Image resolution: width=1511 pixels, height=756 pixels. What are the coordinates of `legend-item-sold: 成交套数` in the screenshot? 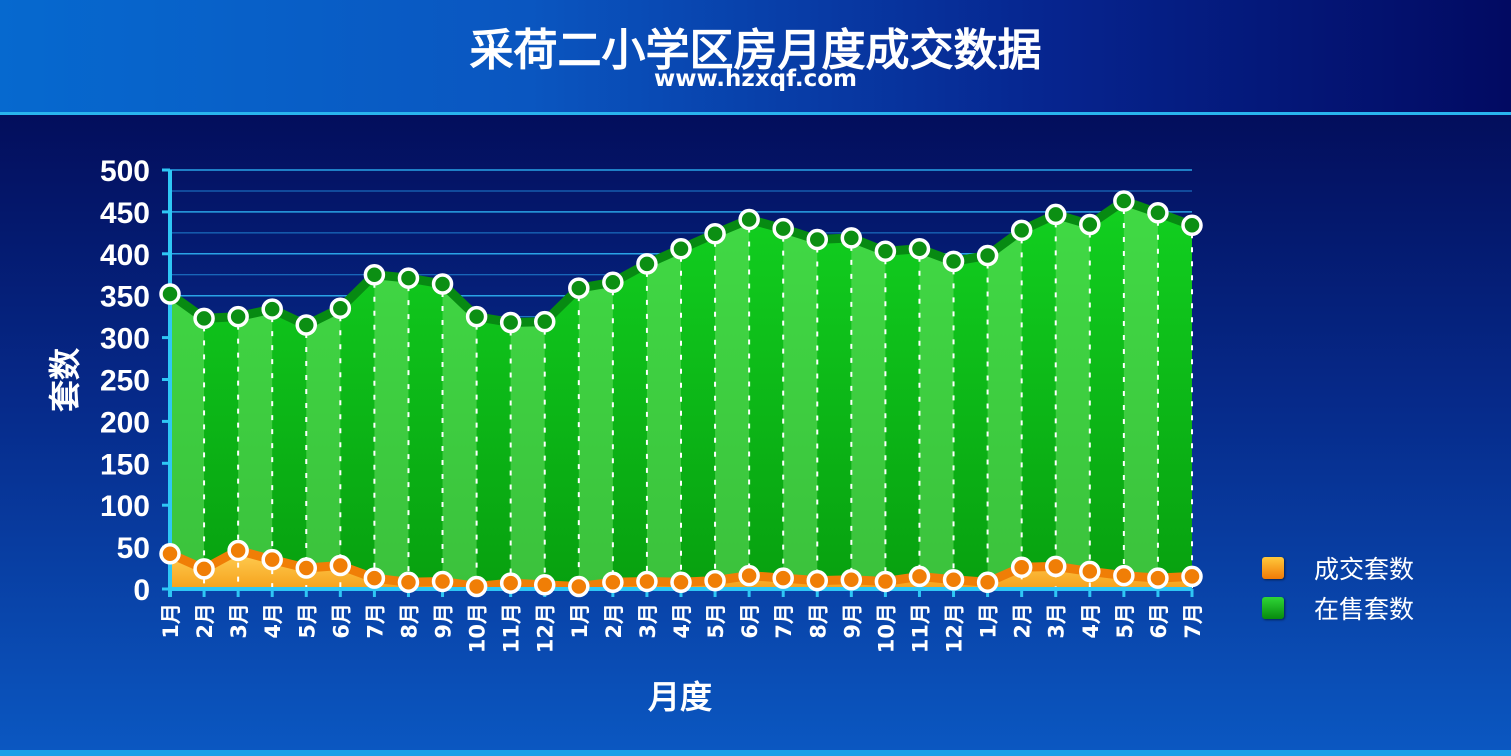 It's located at (1338, 568).